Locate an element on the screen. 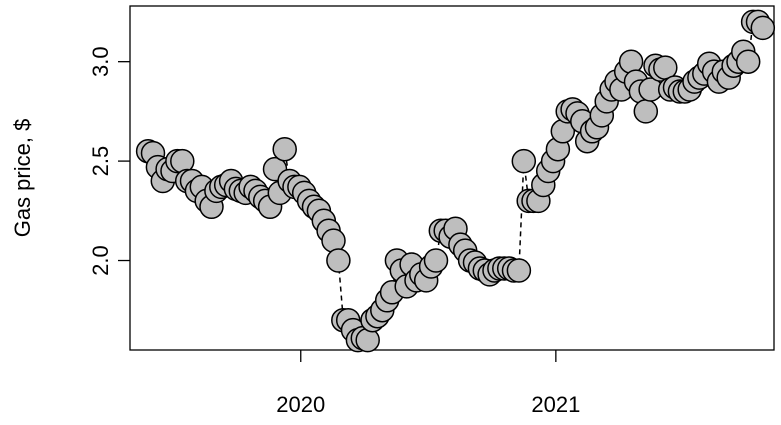 This screenshot has width=781, height=425. y-tick-label: 2.0 is located at coordinates (100, 260).